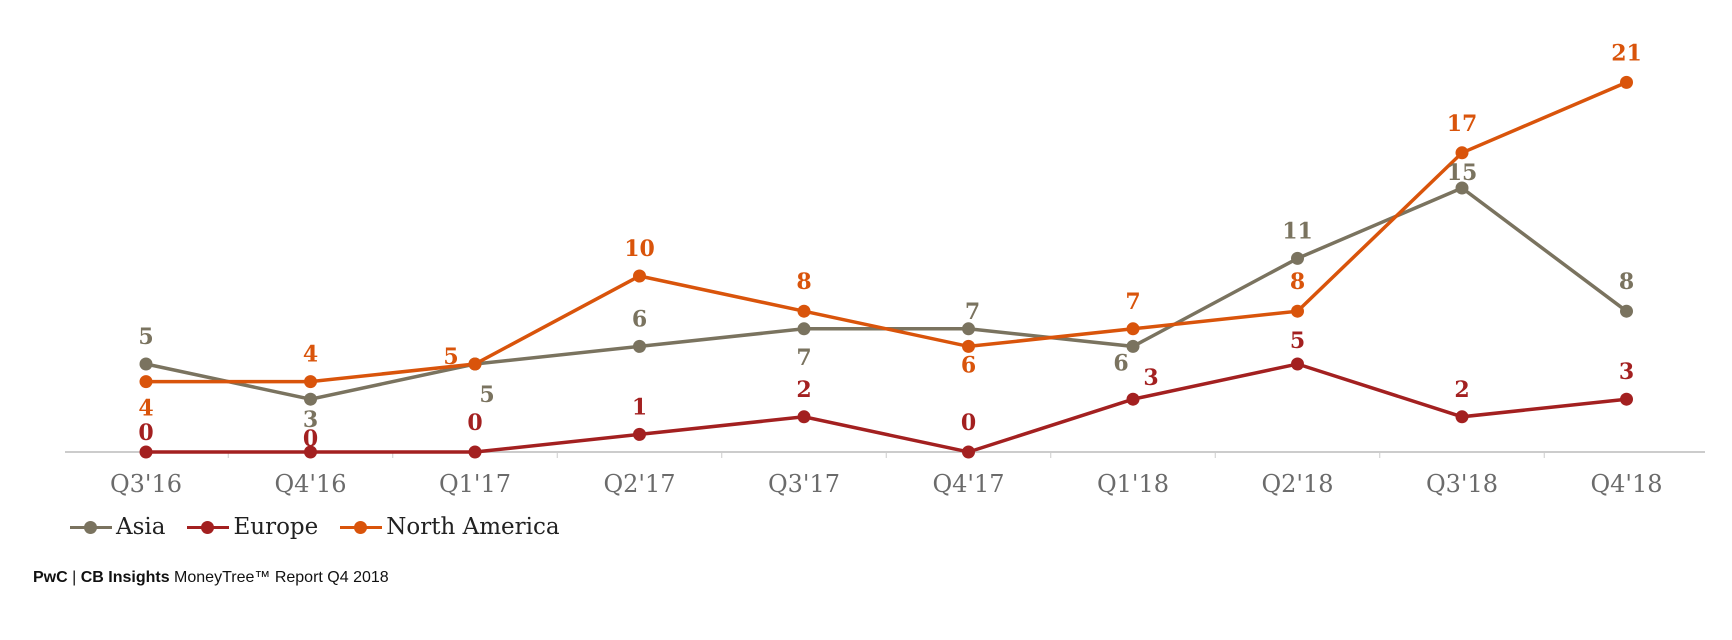 The height and width of the screenshot is (640, 1732). I want to click on x-tick-label: Q1'17, so click(475, 484).